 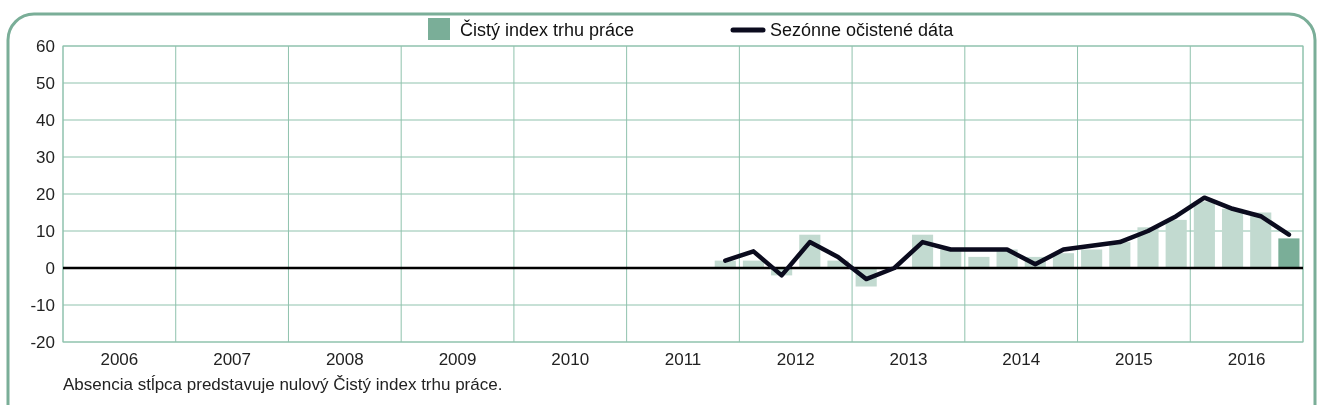 What do you see at coordinates (908, 359) in the screenshot?
I see `x-tick-label: 2013` at bounding box center [908, 359].